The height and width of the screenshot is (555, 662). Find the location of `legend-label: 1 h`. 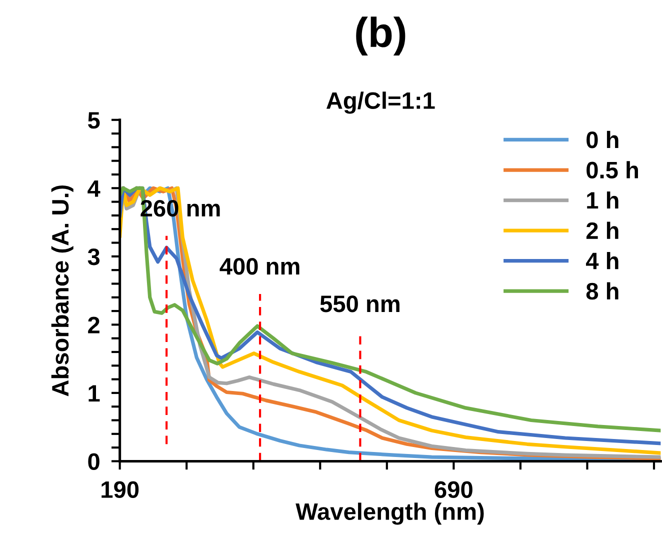

legend-label: 1 h is located at coordinates (602, 200).